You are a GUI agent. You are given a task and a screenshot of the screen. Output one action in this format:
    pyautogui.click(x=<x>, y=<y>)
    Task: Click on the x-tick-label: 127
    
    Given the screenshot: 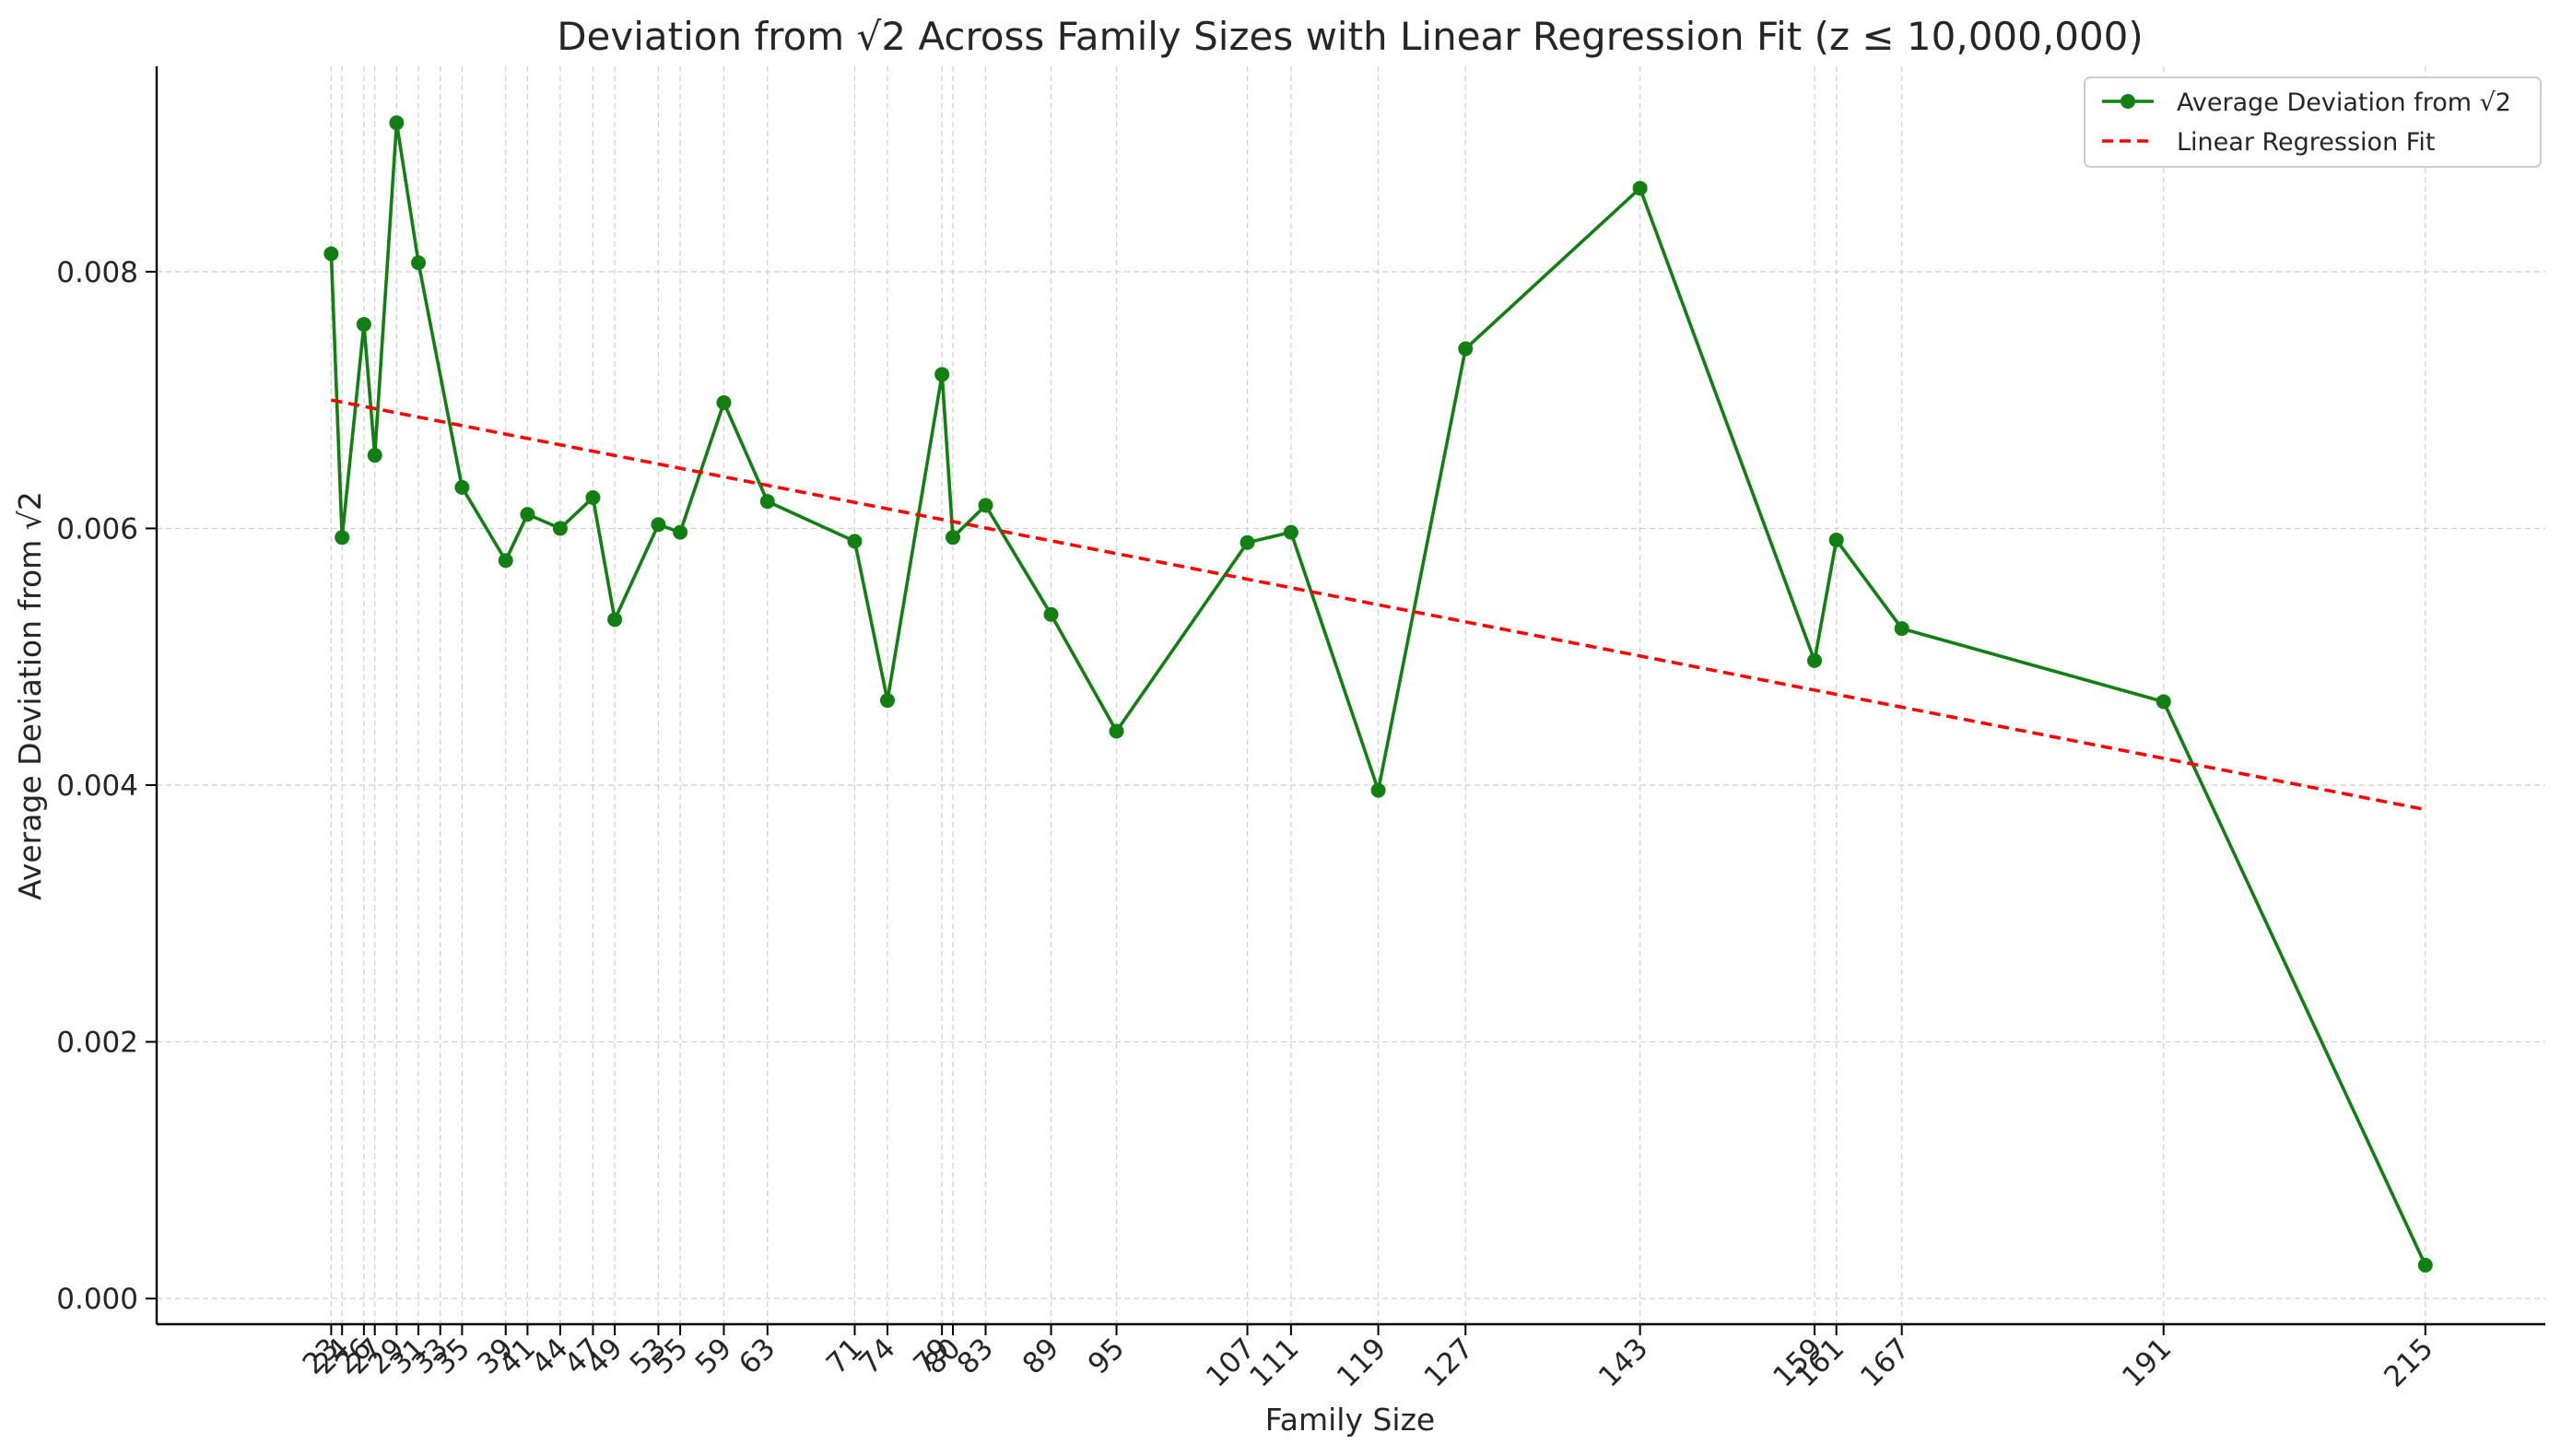 What is the action you would take?
    pyautogui.click(x=1449, y=1362)
    